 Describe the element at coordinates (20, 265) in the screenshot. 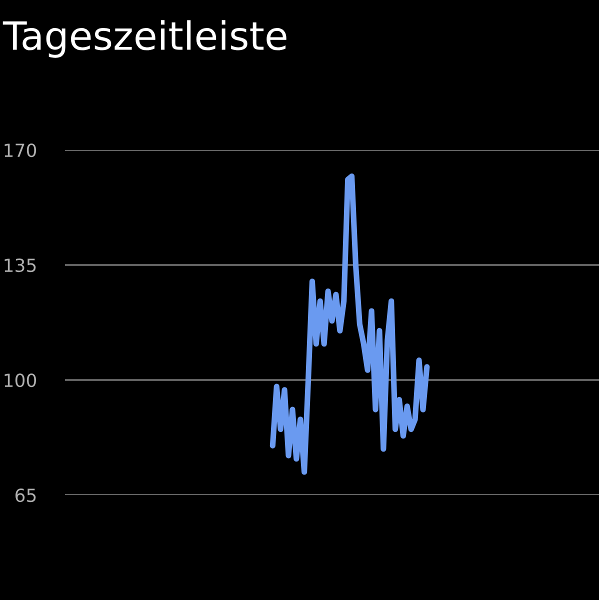

I see `y-tick-label: 135` at that location.